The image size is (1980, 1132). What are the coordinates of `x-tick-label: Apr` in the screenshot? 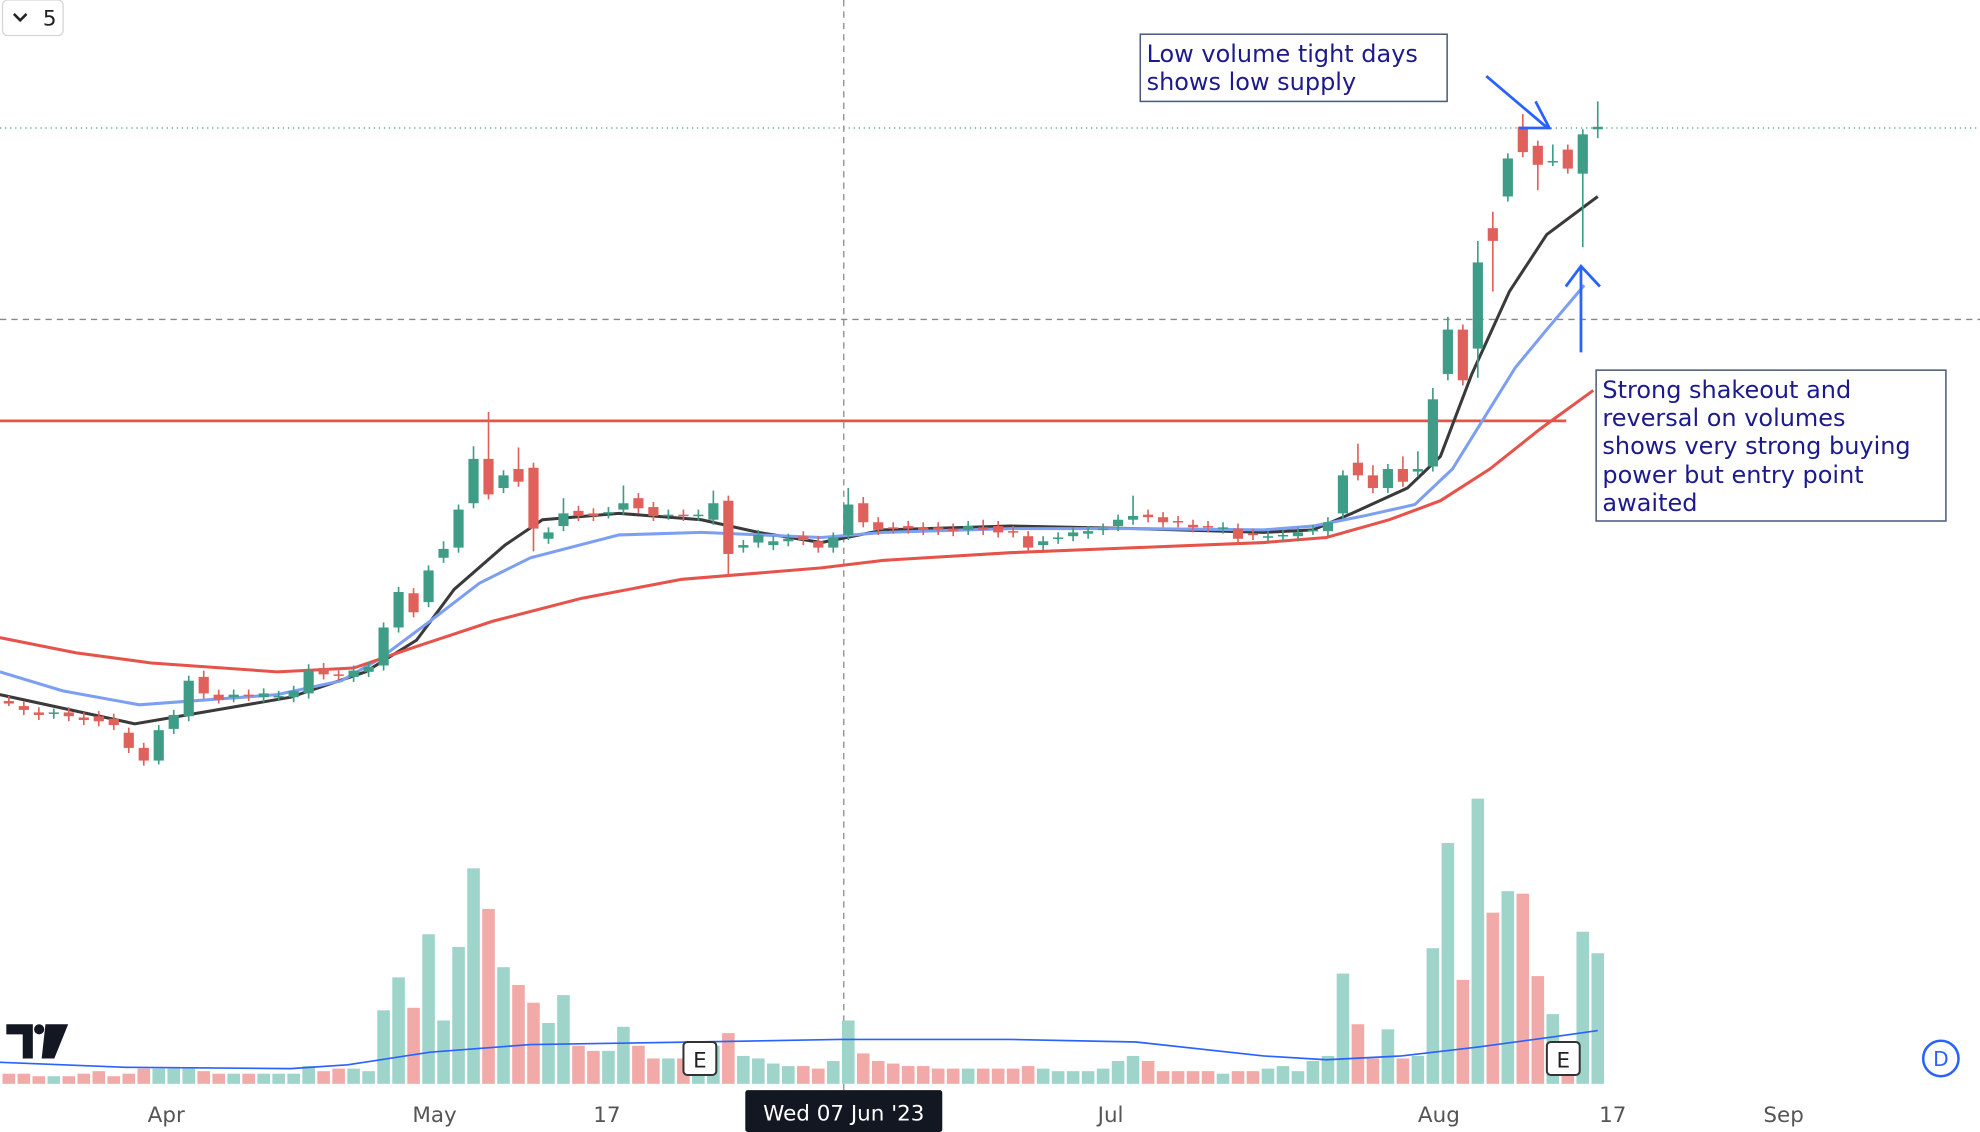 It's located at (166, 1115).